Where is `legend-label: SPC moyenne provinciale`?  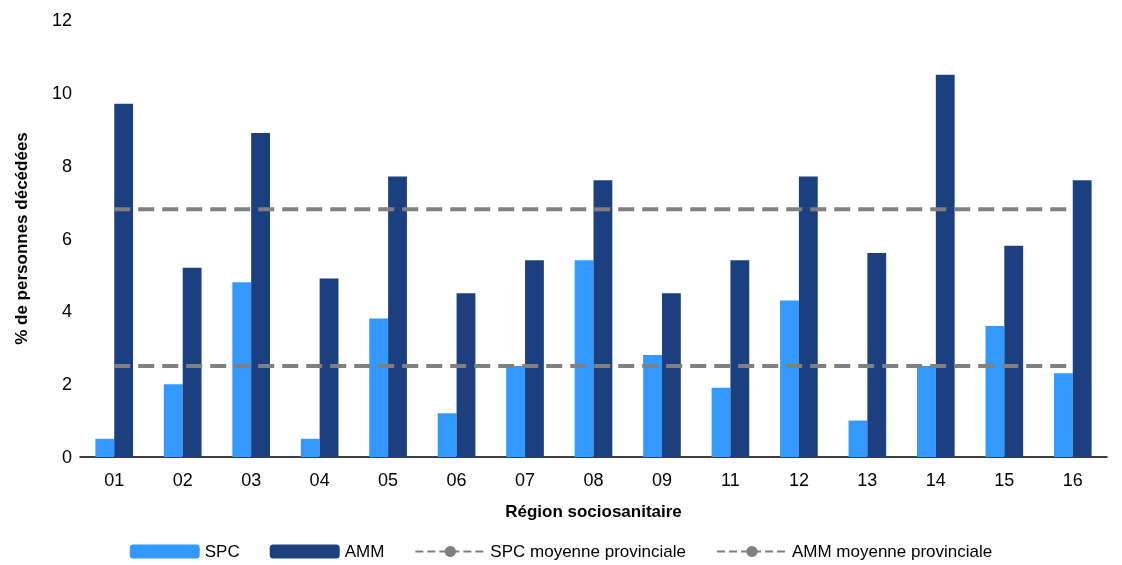
legend-label: SPC moyenne provinciale is located at coordinates (588, 551).